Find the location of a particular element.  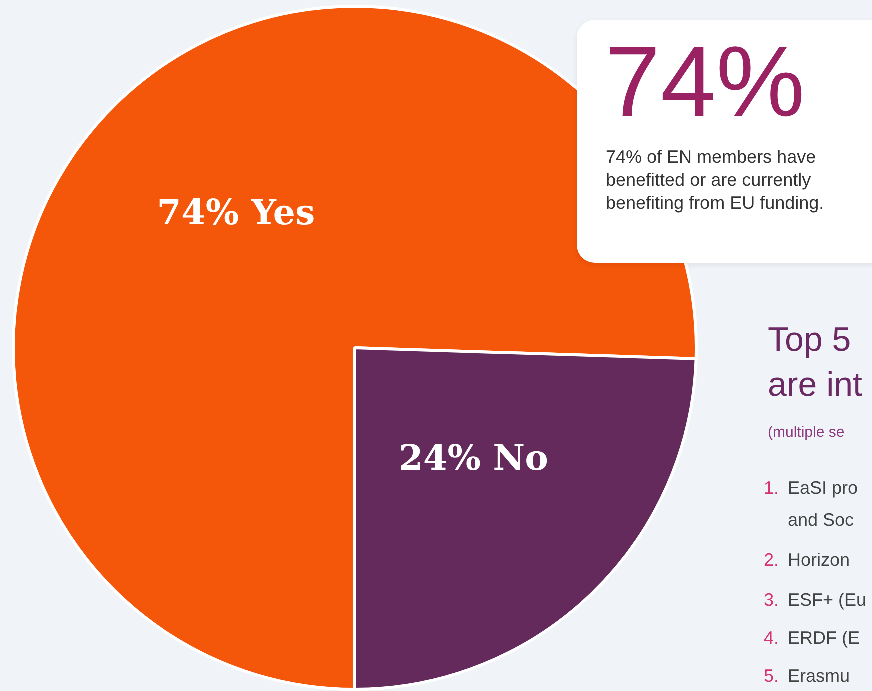

text: 2. Horizon is located at coordinates (807, 560).